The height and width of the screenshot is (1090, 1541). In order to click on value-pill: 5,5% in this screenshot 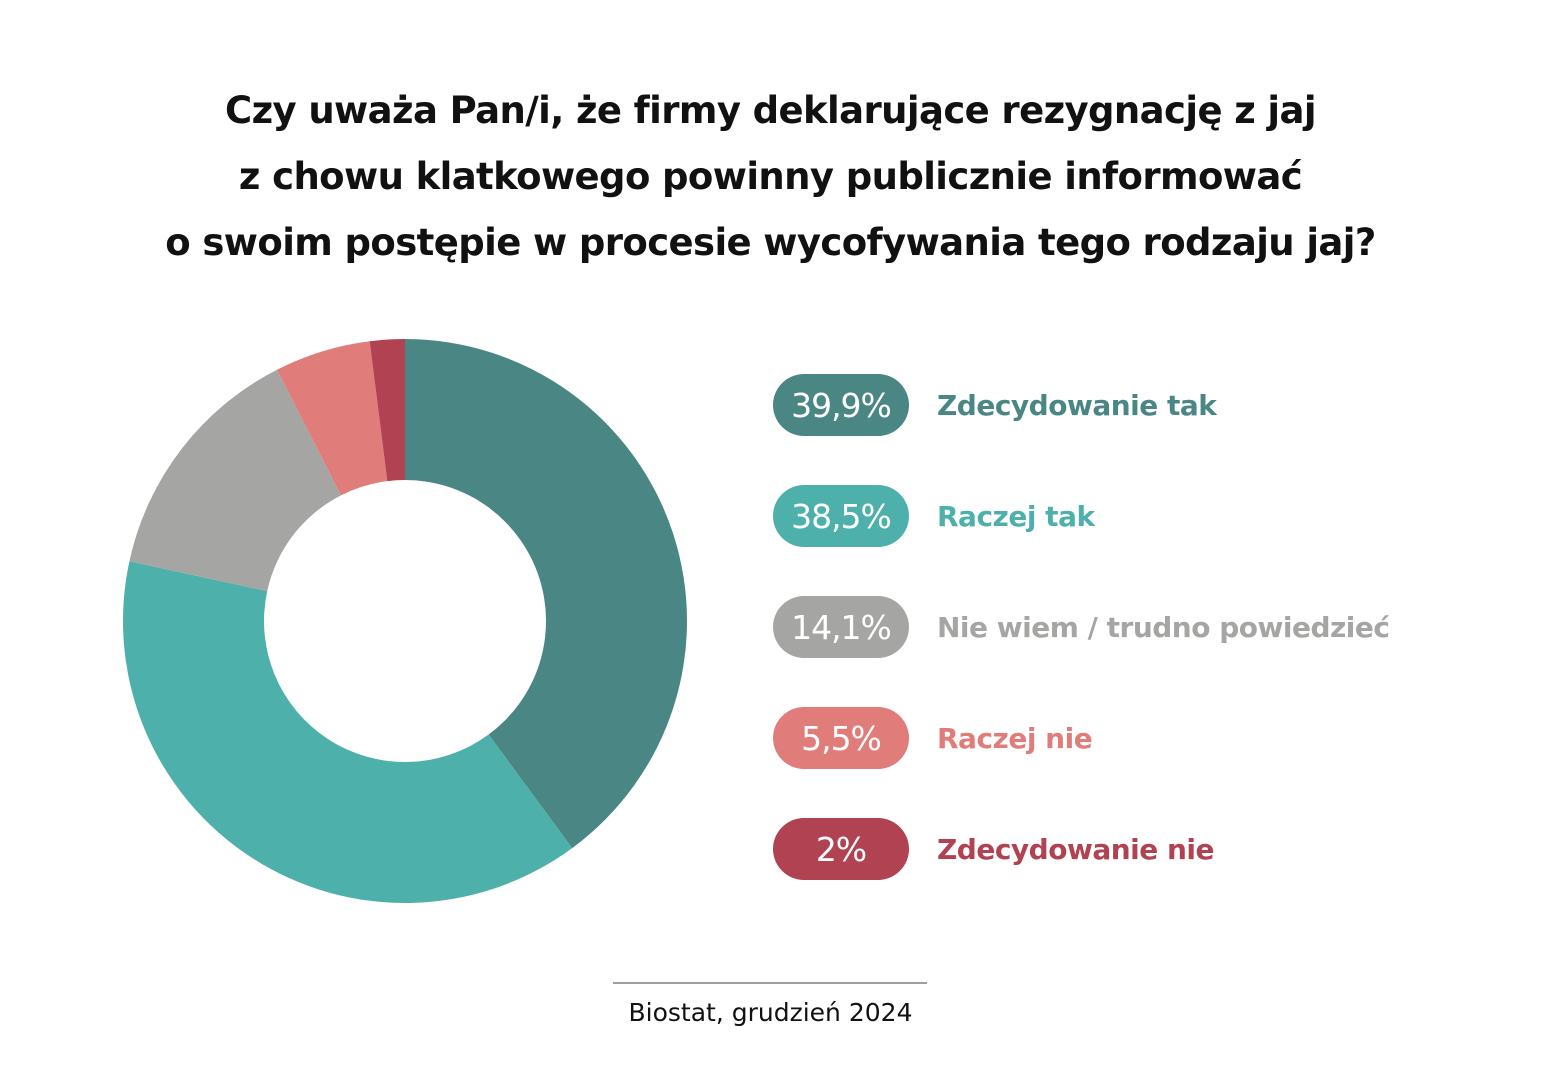, I will do `click(841, 738)`.